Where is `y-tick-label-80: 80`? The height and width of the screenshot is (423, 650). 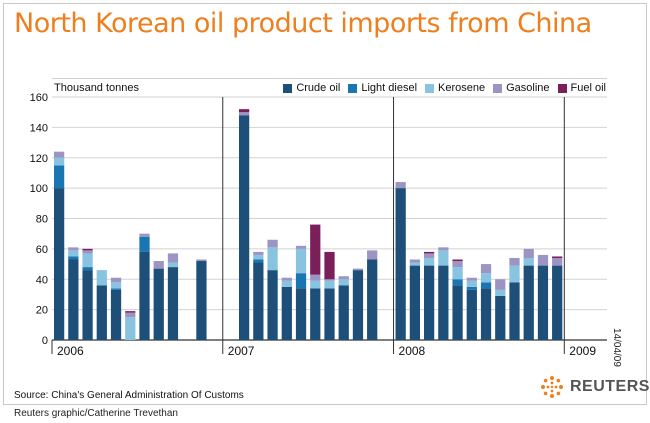 y-tick-label-80: 80 is located at coordinates (42, 220).